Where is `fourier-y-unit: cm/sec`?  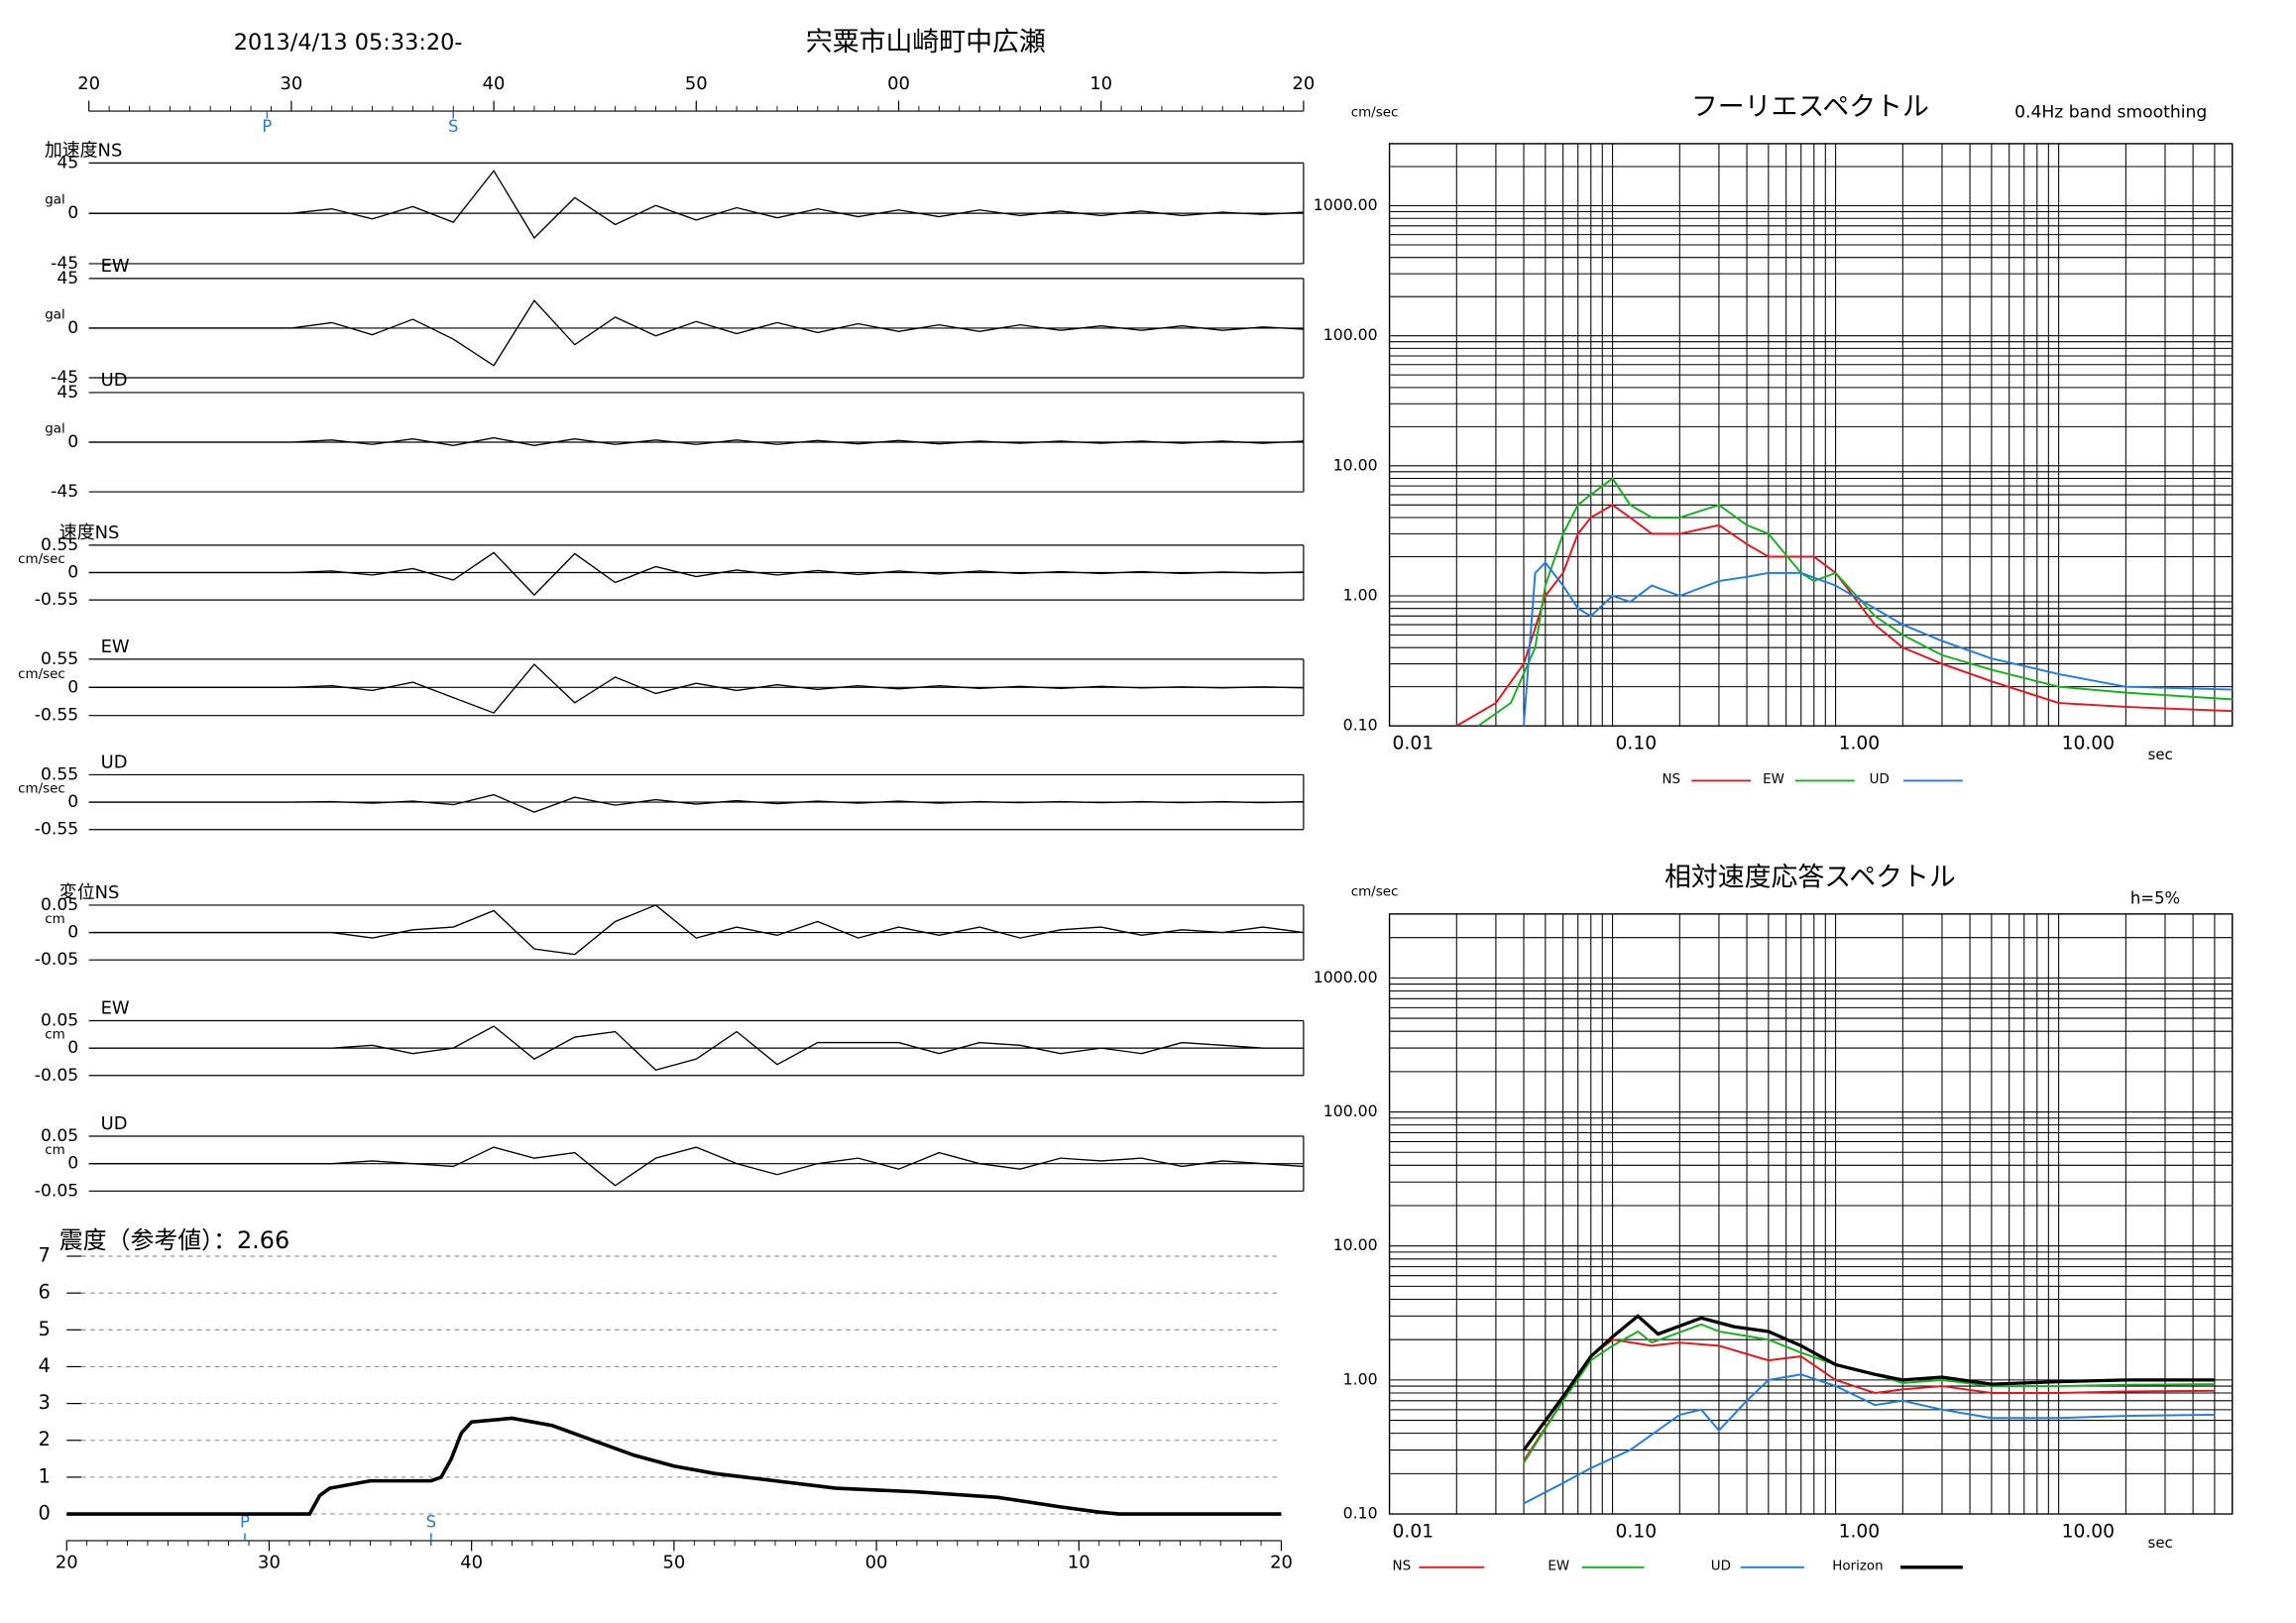 fourier-y-unit: cm/sec is located at coordinates (1375, 113).